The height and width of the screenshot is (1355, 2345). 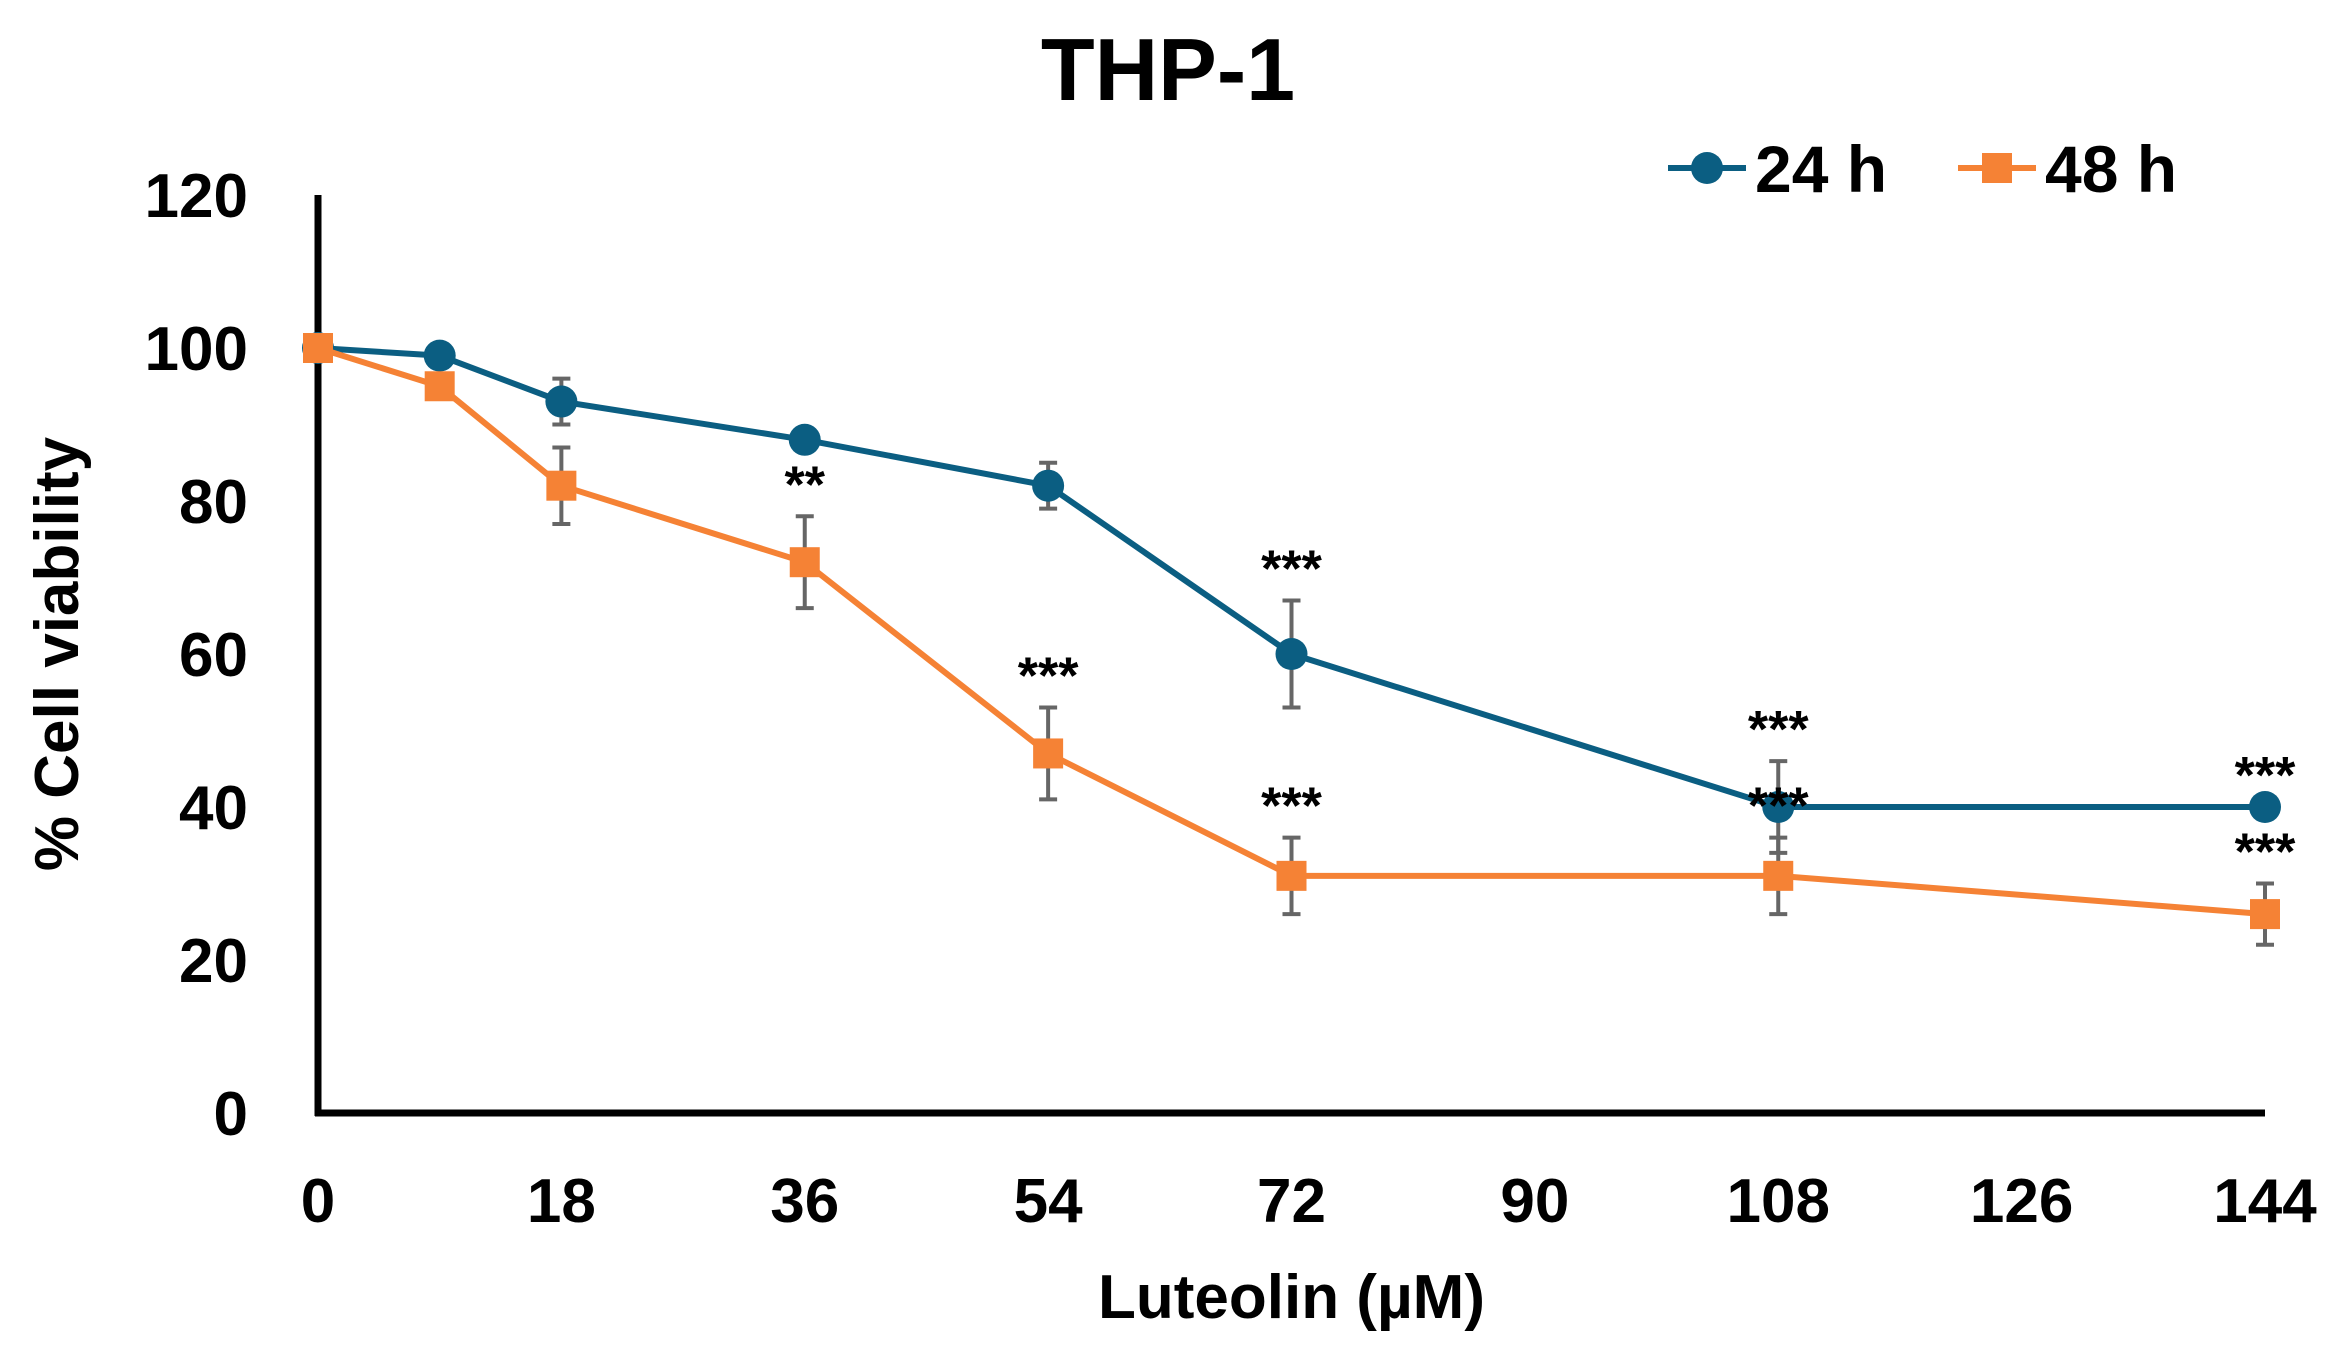 What do you see at coordinates (57, 653) in the screenshot?
I see `y-axis-title: % Cell viability` at bounding box center [57, 653].